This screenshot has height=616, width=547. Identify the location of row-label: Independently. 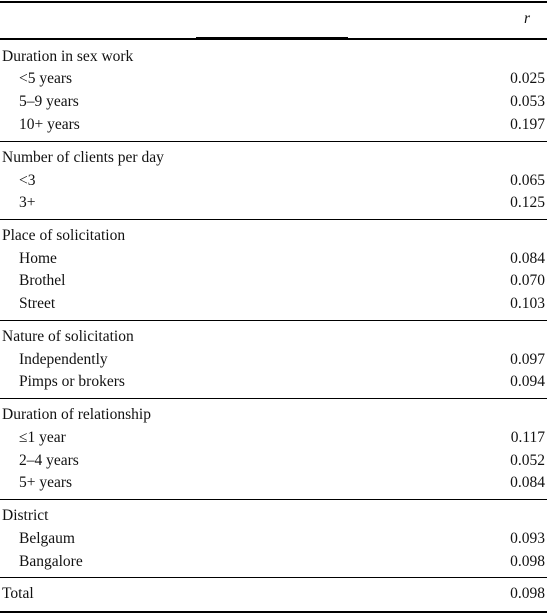
(63, 359).